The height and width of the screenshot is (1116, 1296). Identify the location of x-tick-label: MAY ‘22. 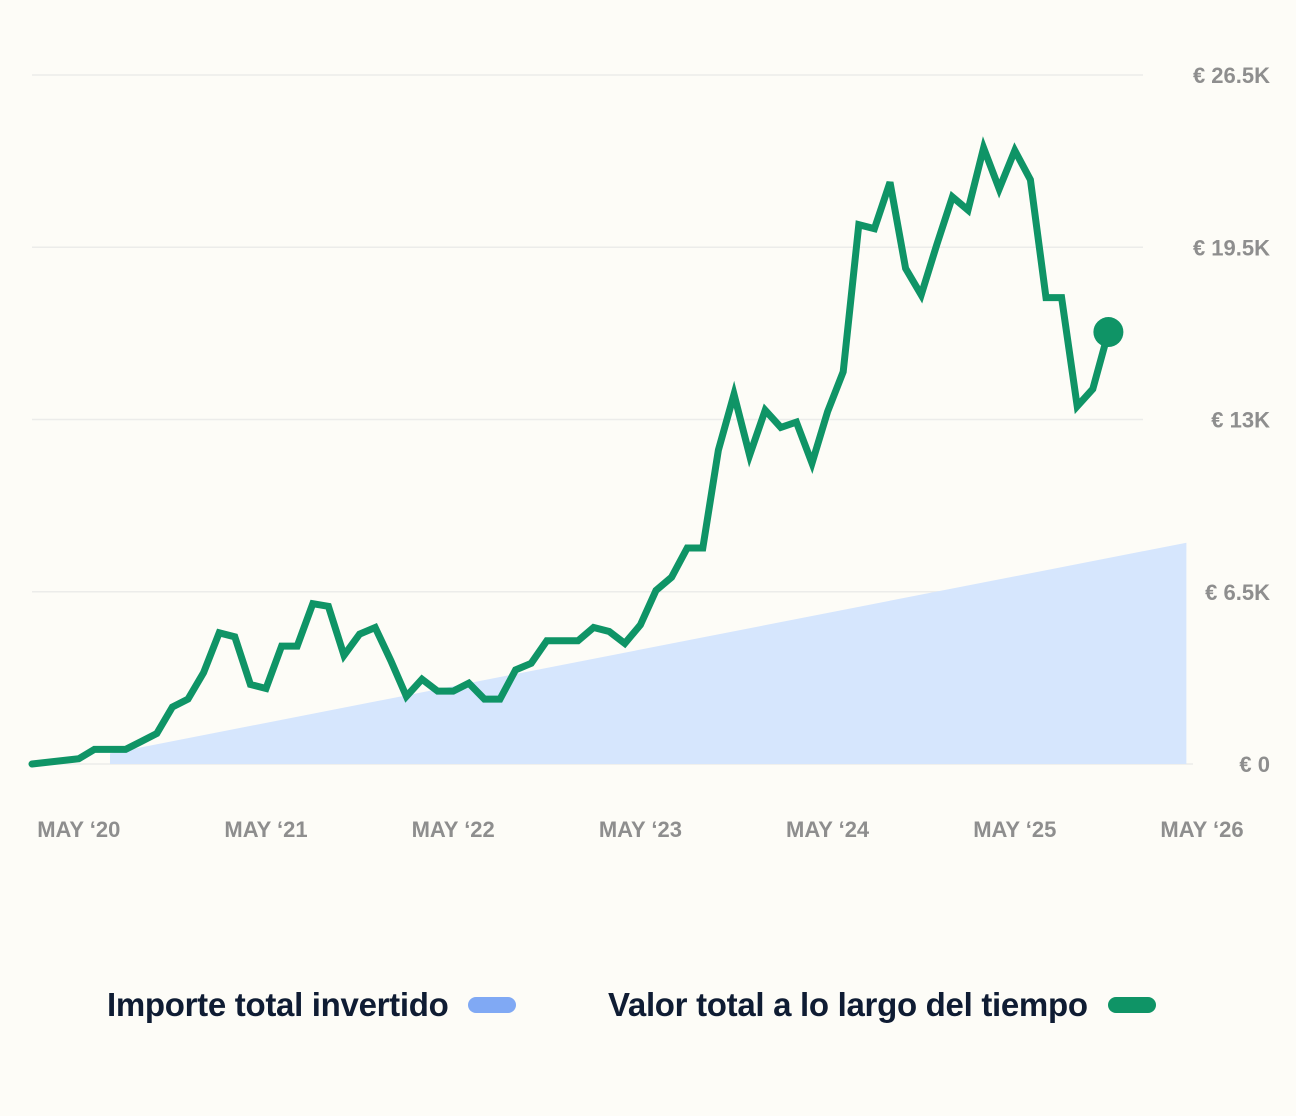
(453, 829).